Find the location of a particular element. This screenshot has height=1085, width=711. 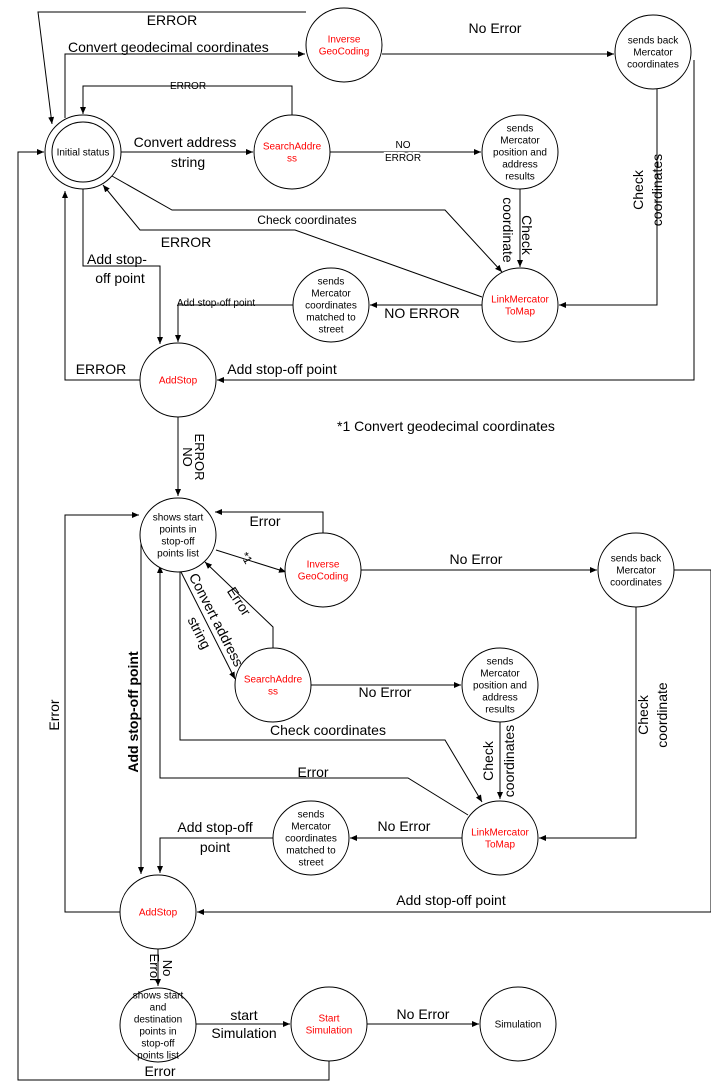

state-label: AddStop is located at coordinates (158, 913).